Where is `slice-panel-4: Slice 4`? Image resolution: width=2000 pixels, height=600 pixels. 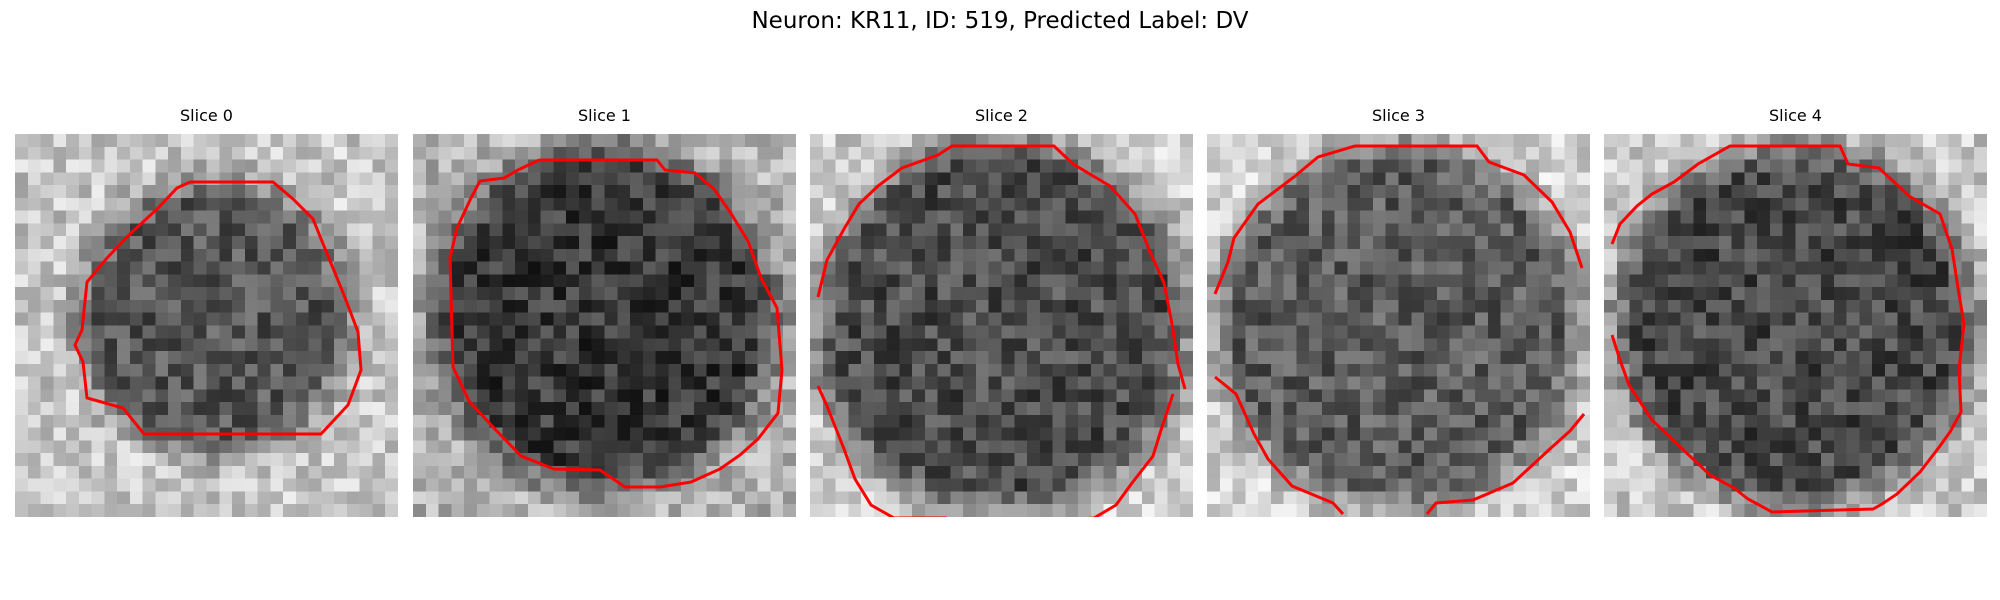 slice-panel-4: Slice 4 is located at coordinates (1795, 311).